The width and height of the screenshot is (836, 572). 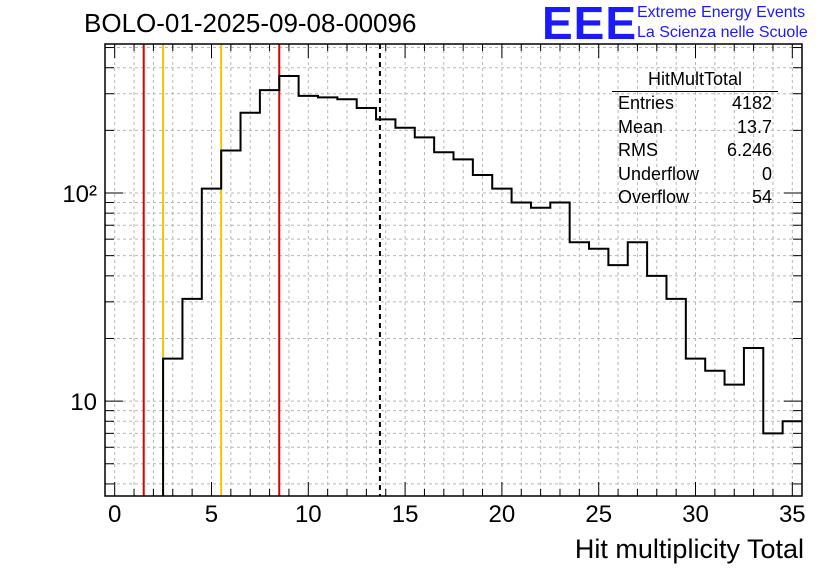 What do you see at coordinates (250, 23) in the screenshot?
I see `run-title: BOLO-01-2025-09-08-00096` at bounding box center [250, 23].